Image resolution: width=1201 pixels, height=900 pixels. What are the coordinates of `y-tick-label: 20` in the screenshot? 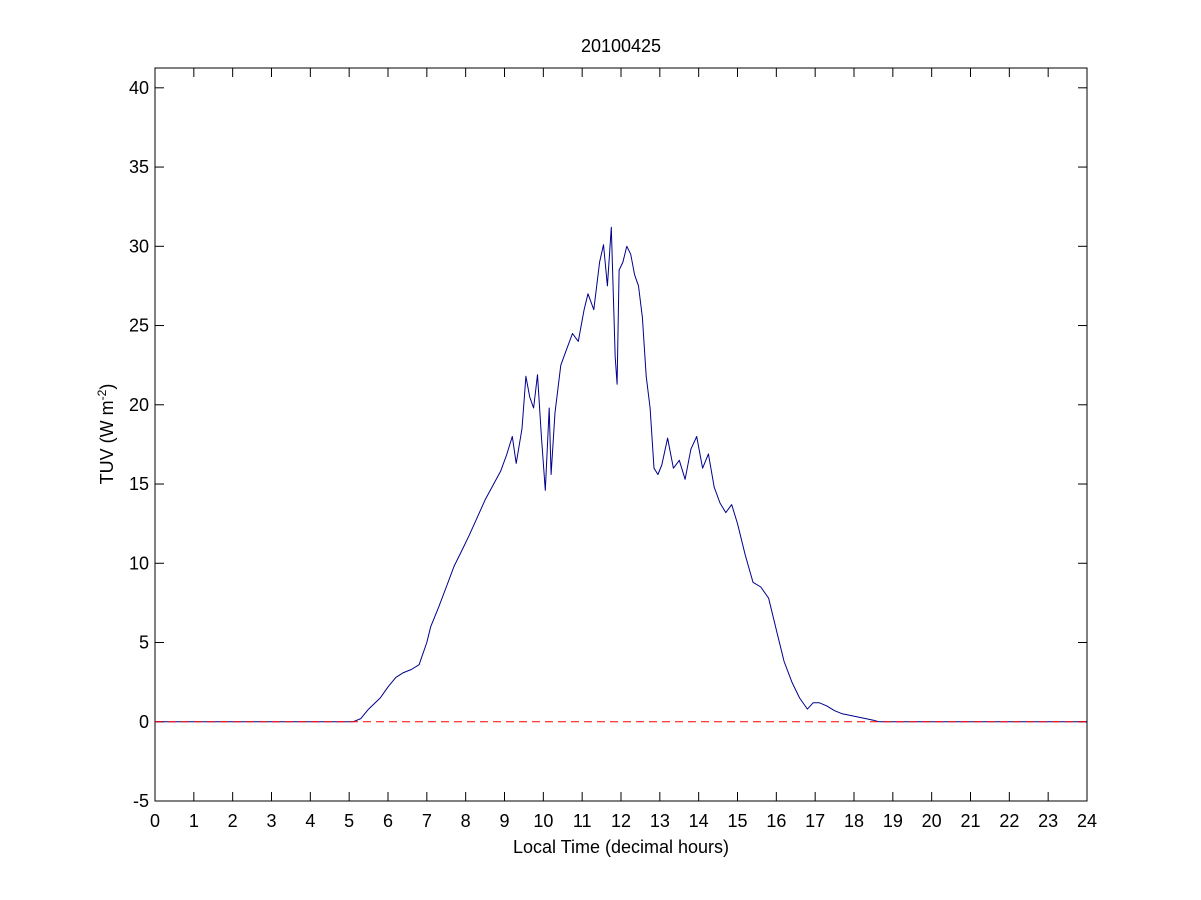 It's located at (139, 405).